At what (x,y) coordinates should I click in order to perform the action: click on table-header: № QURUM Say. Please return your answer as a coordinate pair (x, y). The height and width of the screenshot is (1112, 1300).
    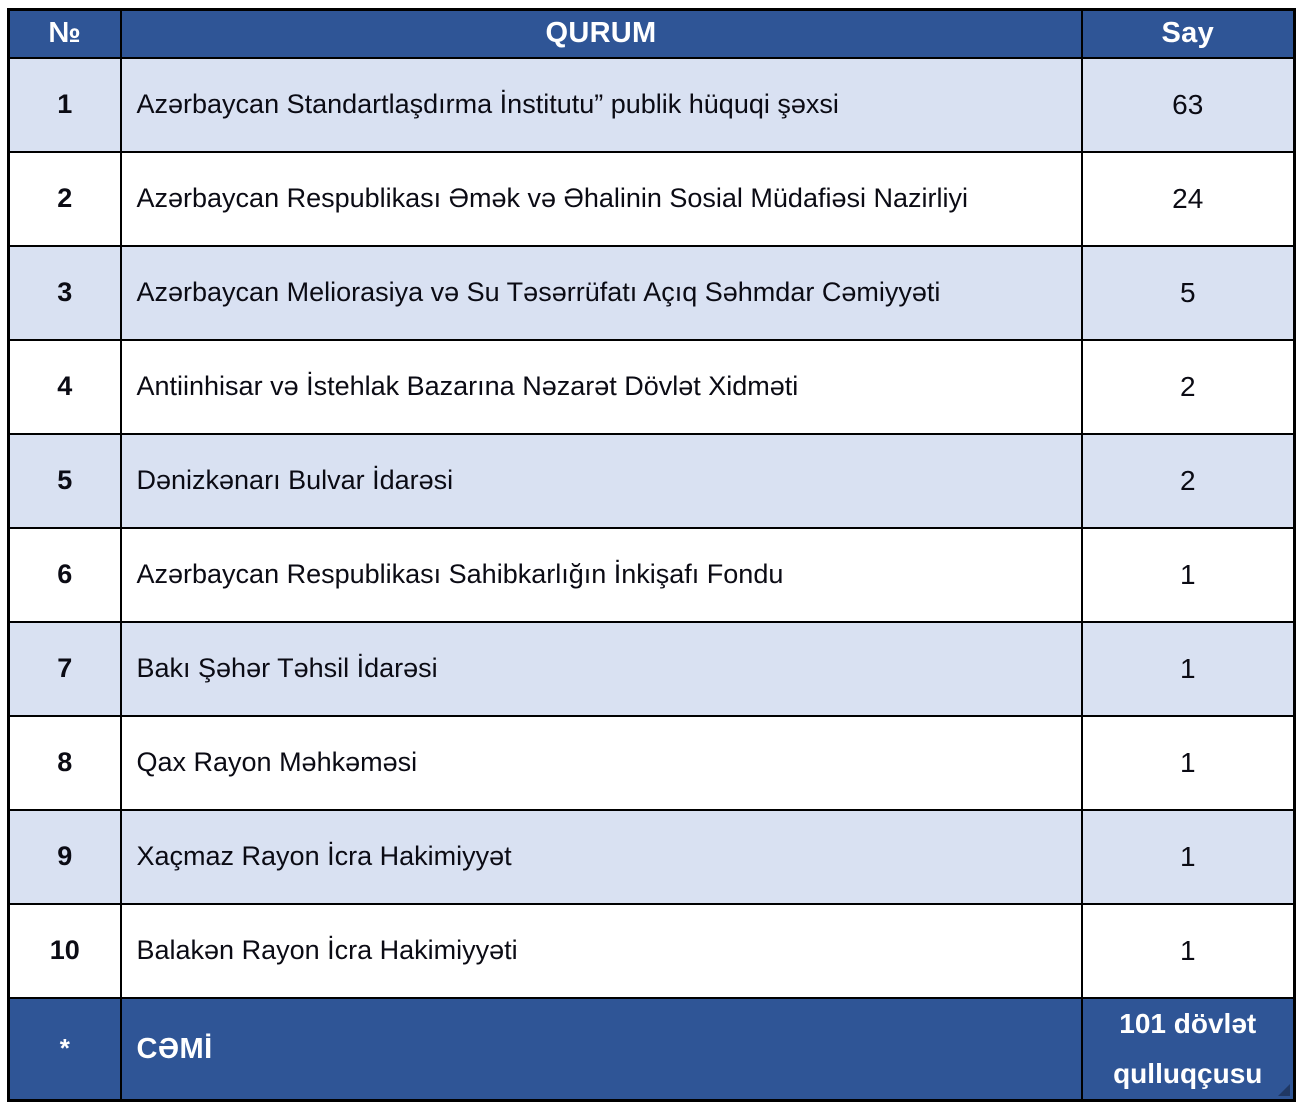
    Looking at the image, I should click on (651, 33).